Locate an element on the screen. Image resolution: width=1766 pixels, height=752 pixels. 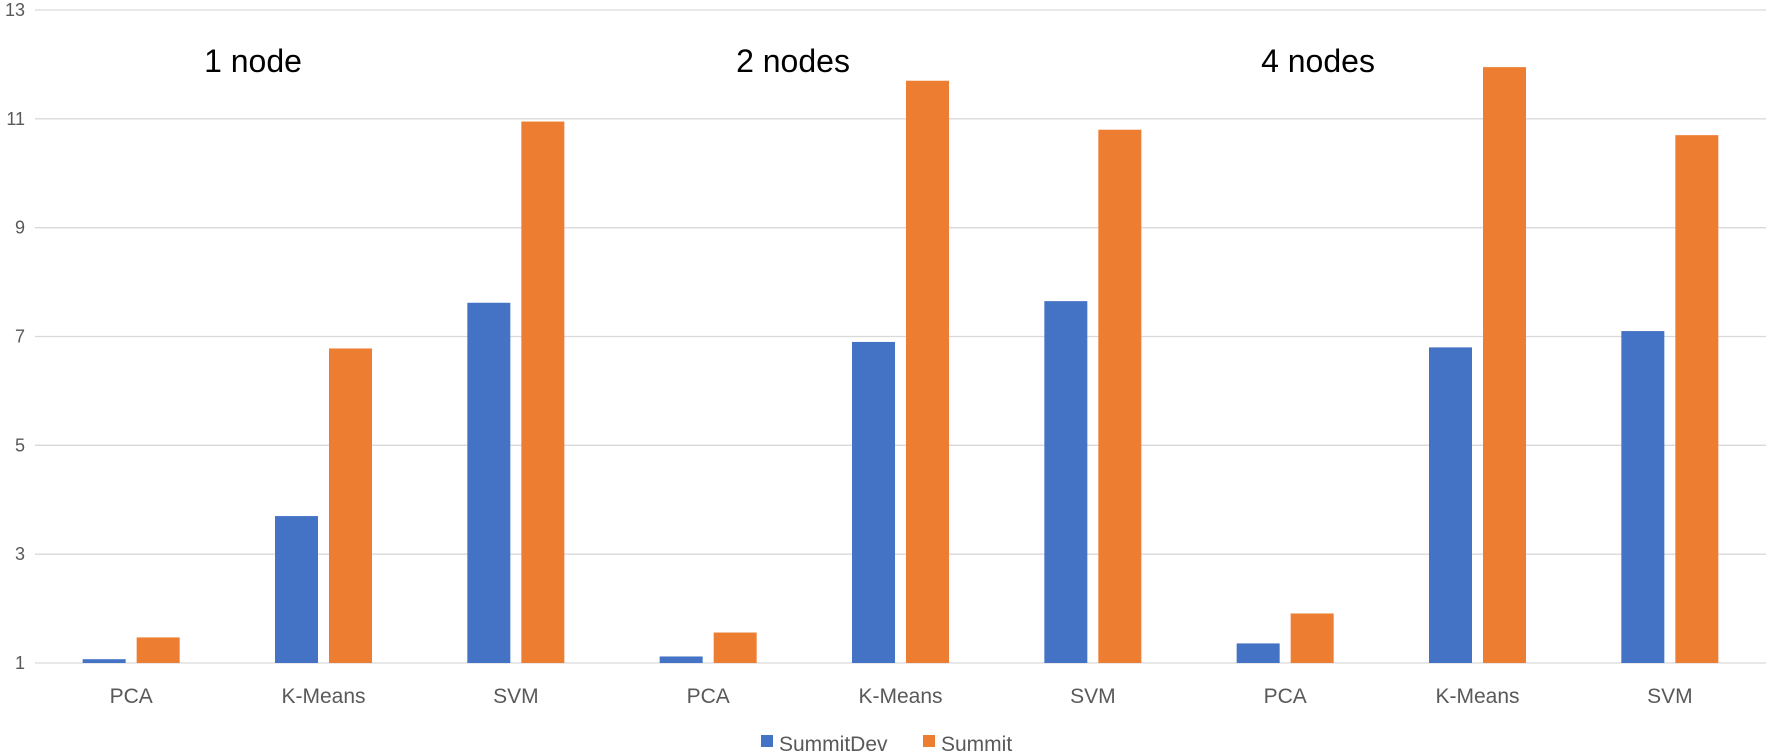
y-tick-label: 3 is located at coordinates (20, 554).